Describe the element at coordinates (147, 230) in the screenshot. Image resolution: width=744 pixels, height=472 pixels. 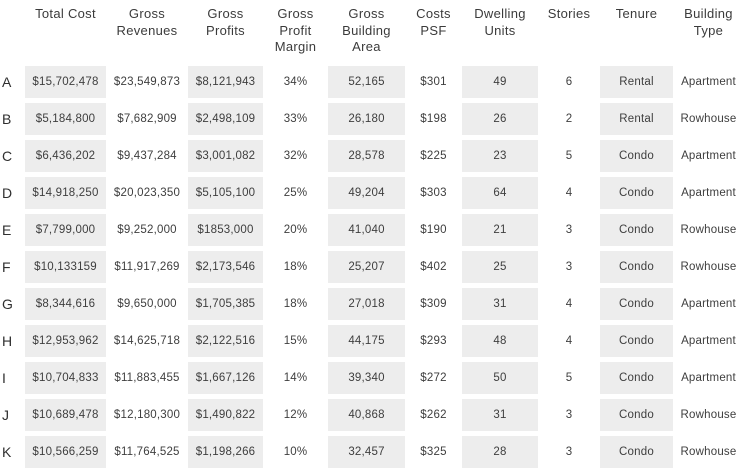
I see `cell-E-gross-revenues: $9,252,000` at that location.